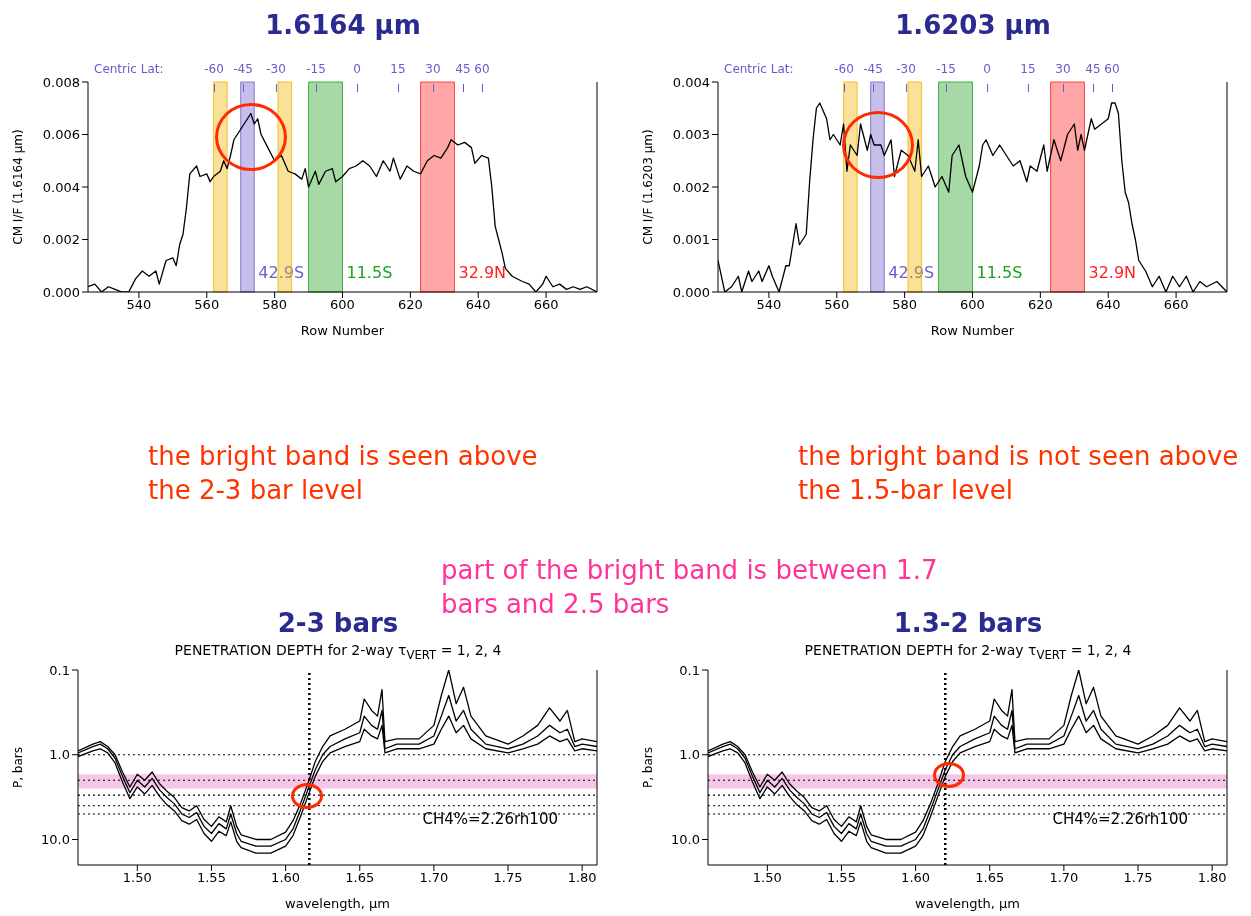 This screenshot has width=1251, height=916. Describe the element at coordinates (973, 25) in the screenshot. I see `chart-title: 1.6203 μm` at that location.